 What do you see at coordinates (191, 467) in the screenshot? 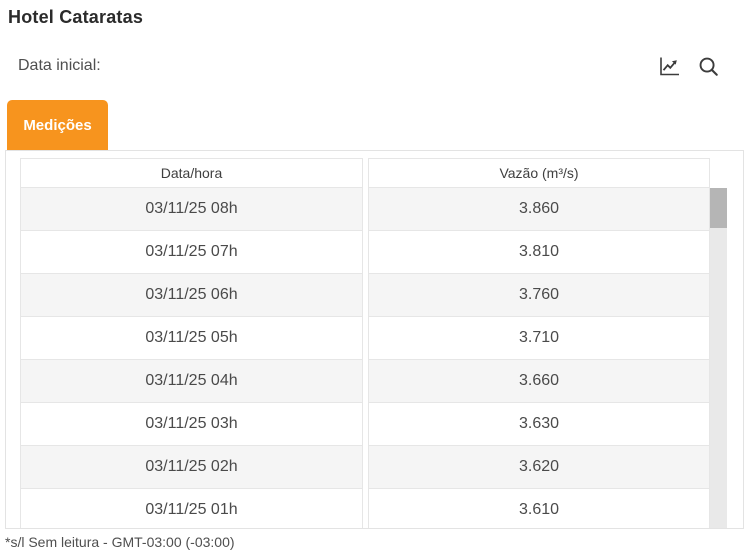
I see `cell-datetime: 03/11/25 02h` at bounding box center [191, 467].